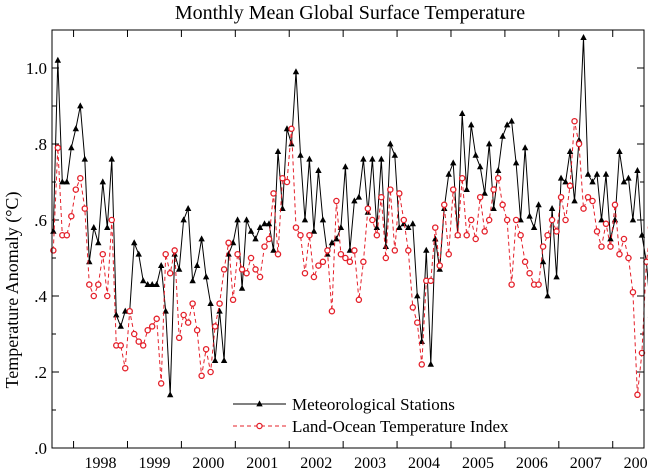 Image resolution: width=648 pixels, height=469 pixels. What do you see at coordinates (101, 462) in the screenshot?
I see `x-tick-label: 1998` at bounding box center [101, 462].